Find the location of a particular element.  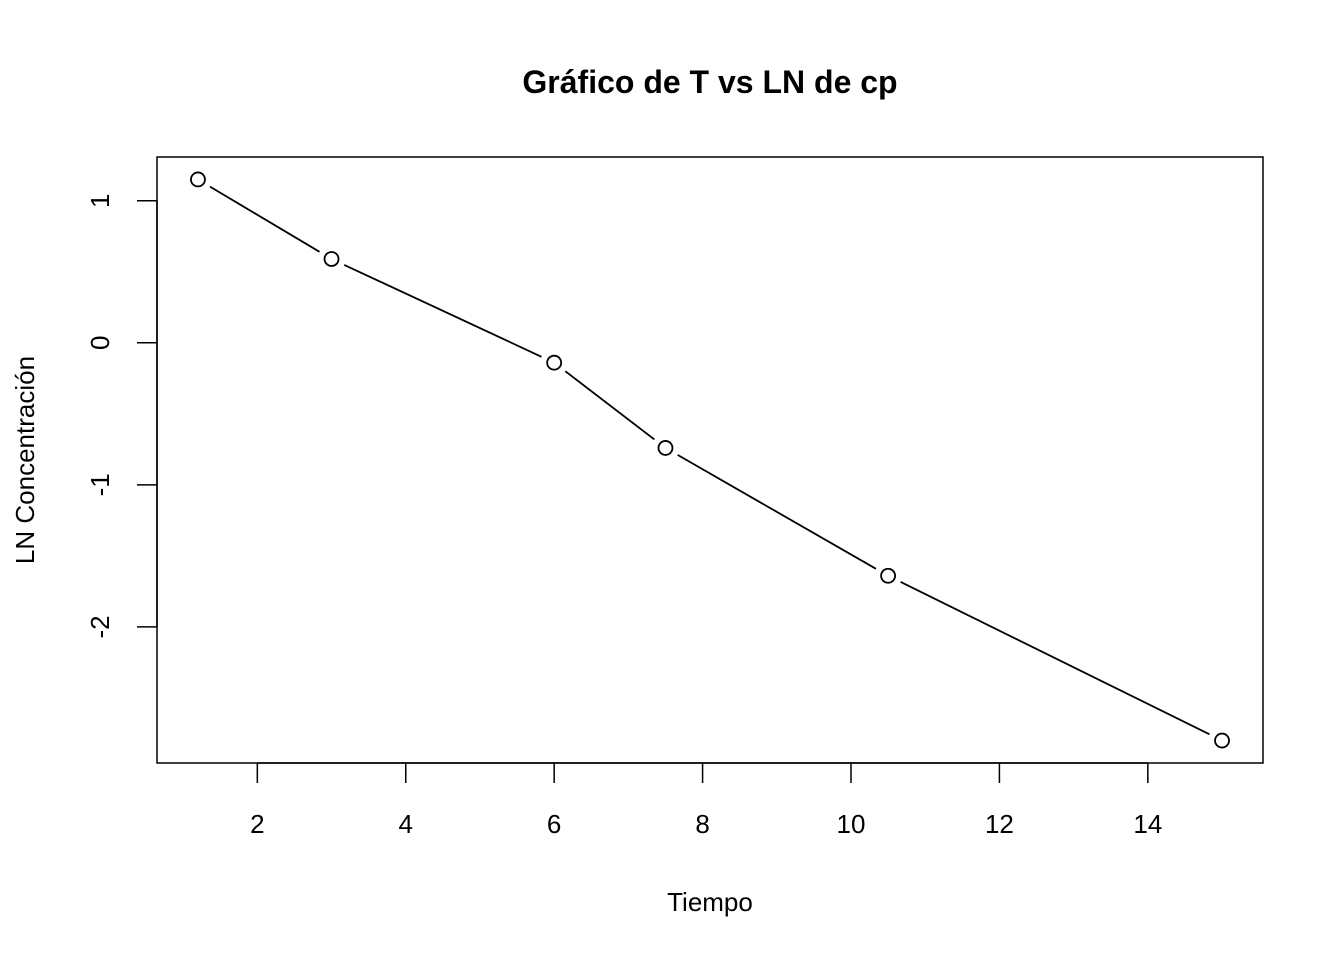

x-axis-label: Tiempo is located at coordinates (710, 902).